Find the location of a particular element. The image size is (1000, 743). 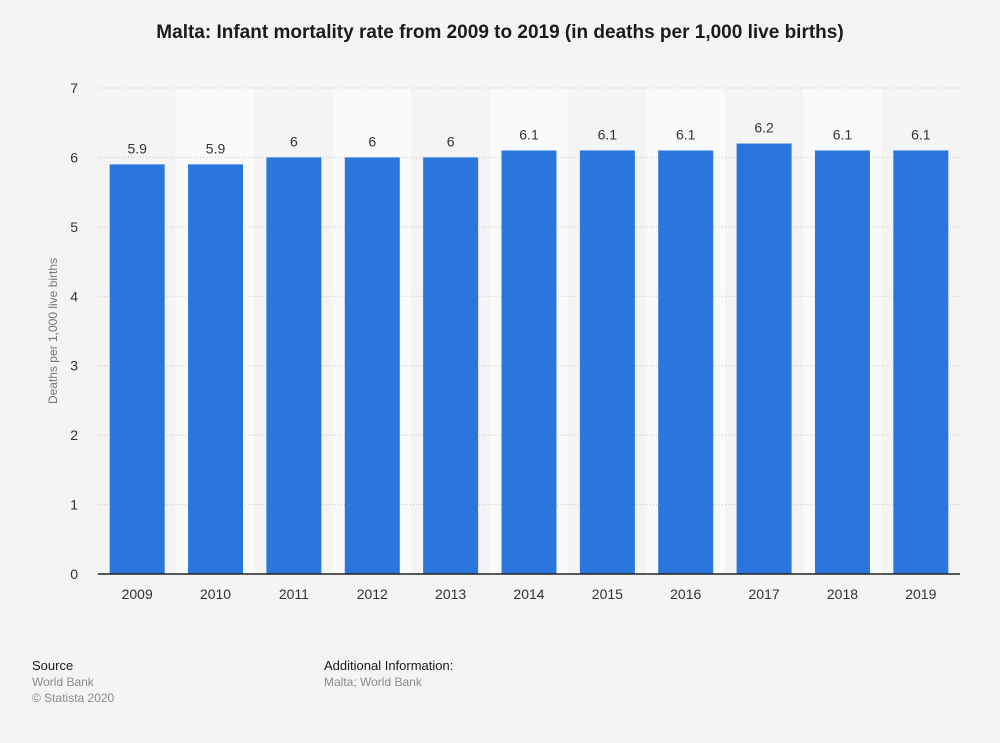

x-tick-label: 2014 is located at coordinates (528, 594).